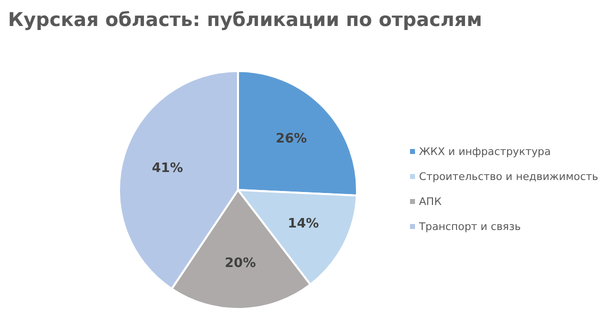  Describe the element at coordinates (240, 264) in the screenshot. I see `data-label: 20%` at that location.